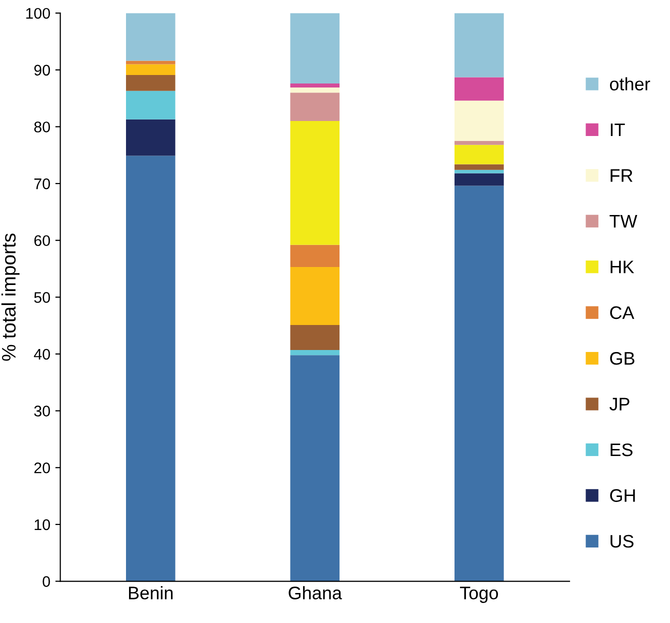  I want to click on y-tick-label: 30, so click(42, 411).